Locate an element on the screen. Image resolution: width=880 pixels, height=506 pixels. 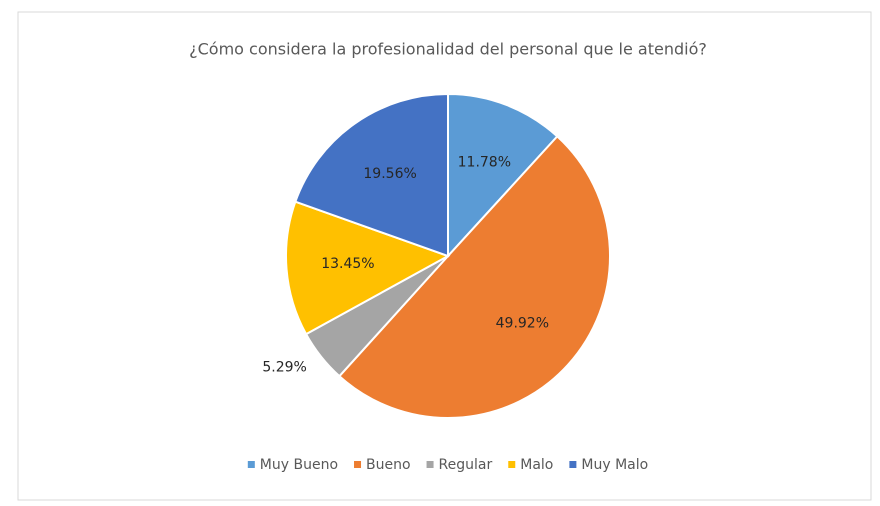
data-label: 5.29% is located at coordinates (284, 368).